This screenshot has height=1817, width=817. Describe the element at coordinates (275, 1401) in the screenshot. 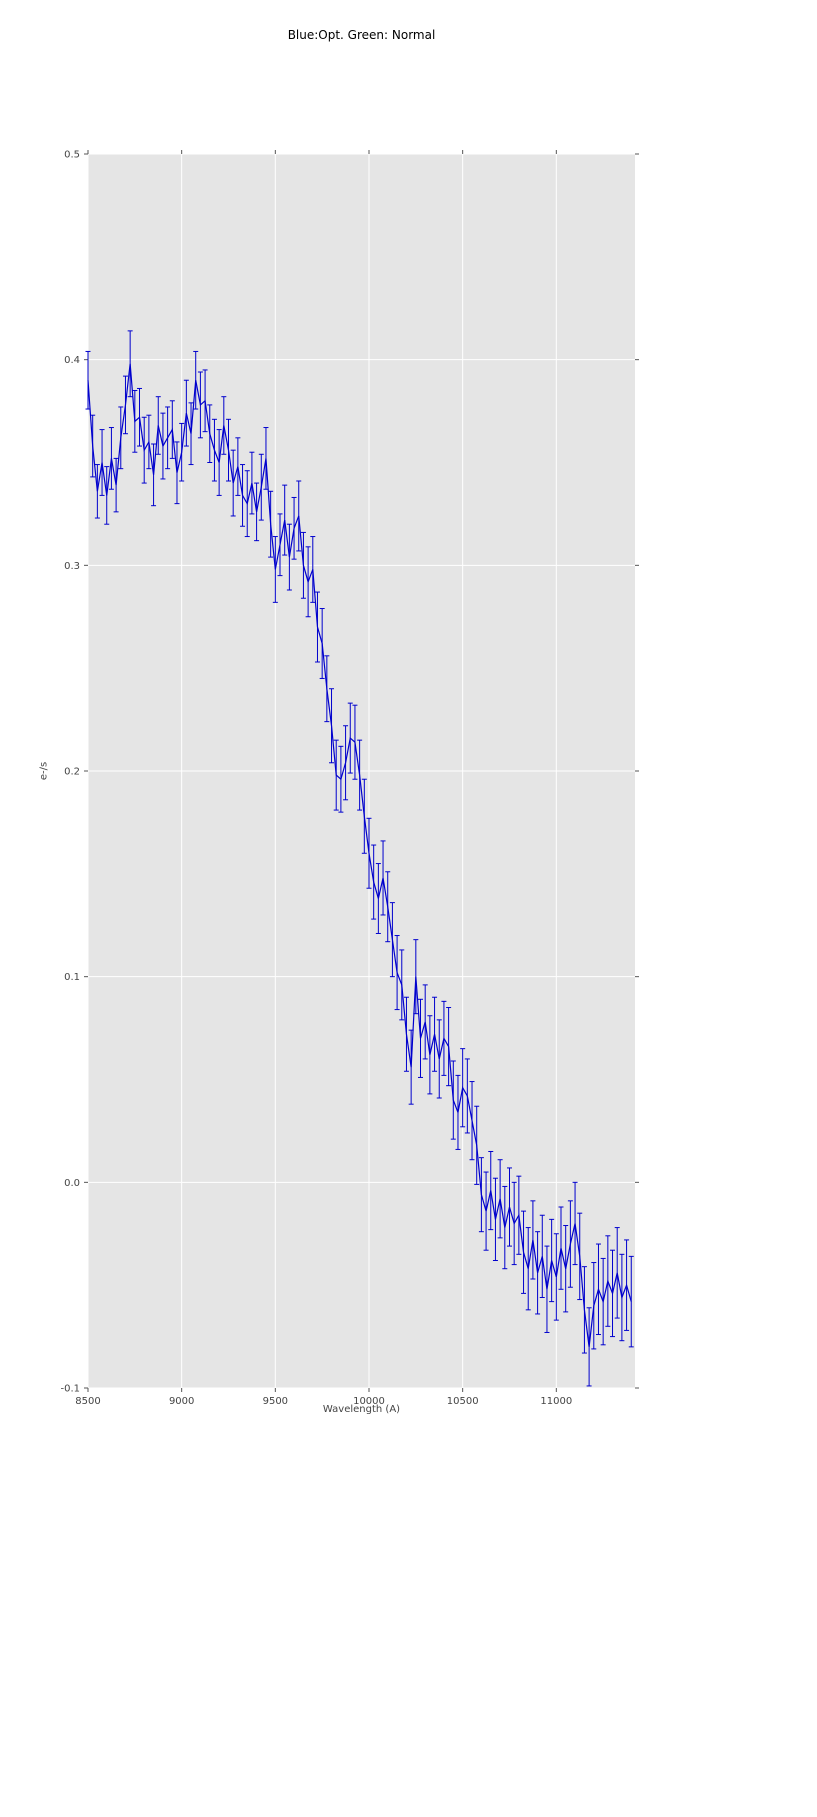

I see `x-tick-label: 9500` at that location.